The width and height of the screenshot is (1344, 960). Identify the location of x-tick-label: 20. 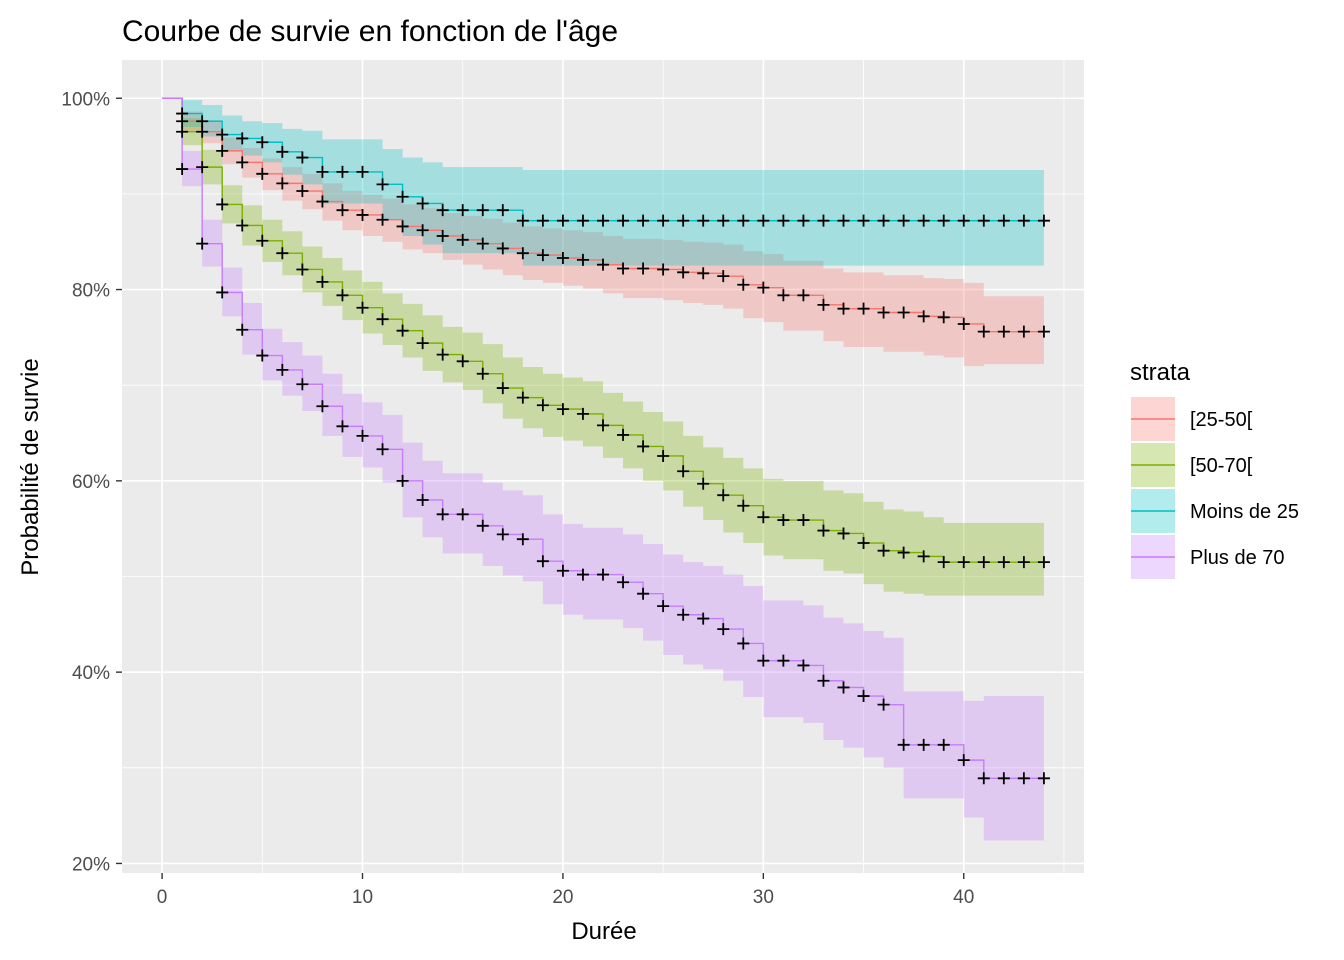
(562, 897).